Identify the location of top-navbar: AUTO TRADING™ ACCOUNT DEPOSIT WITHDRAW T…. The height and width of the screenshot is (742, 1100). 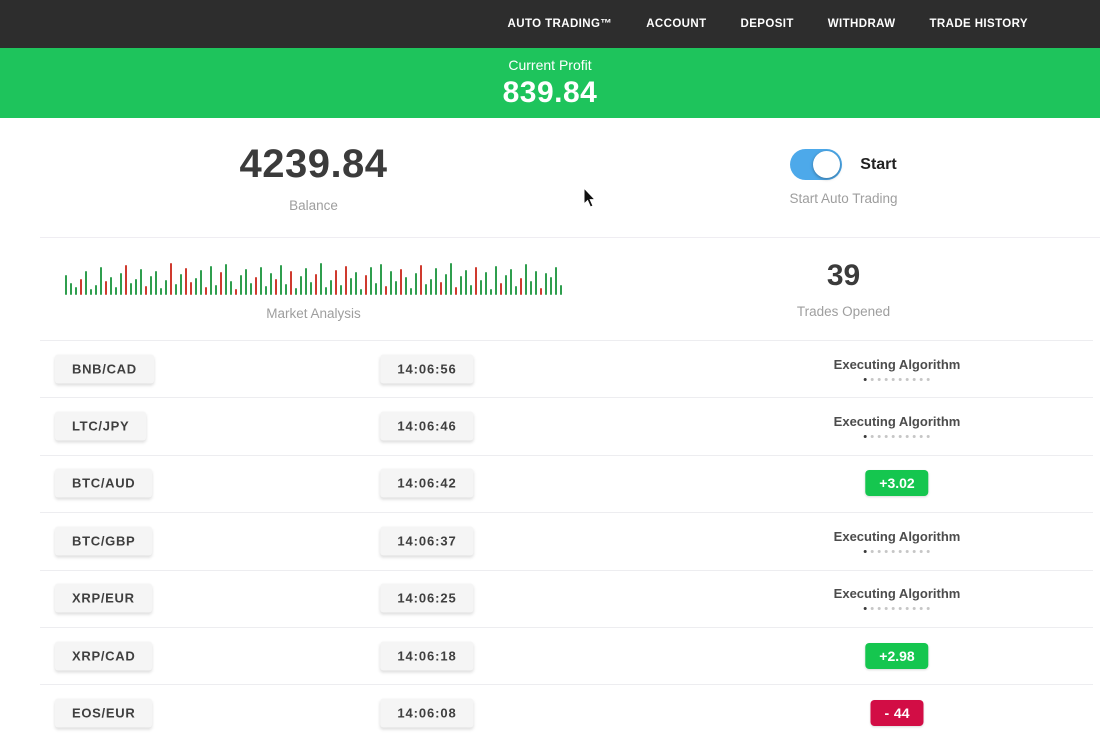
(550, 24).